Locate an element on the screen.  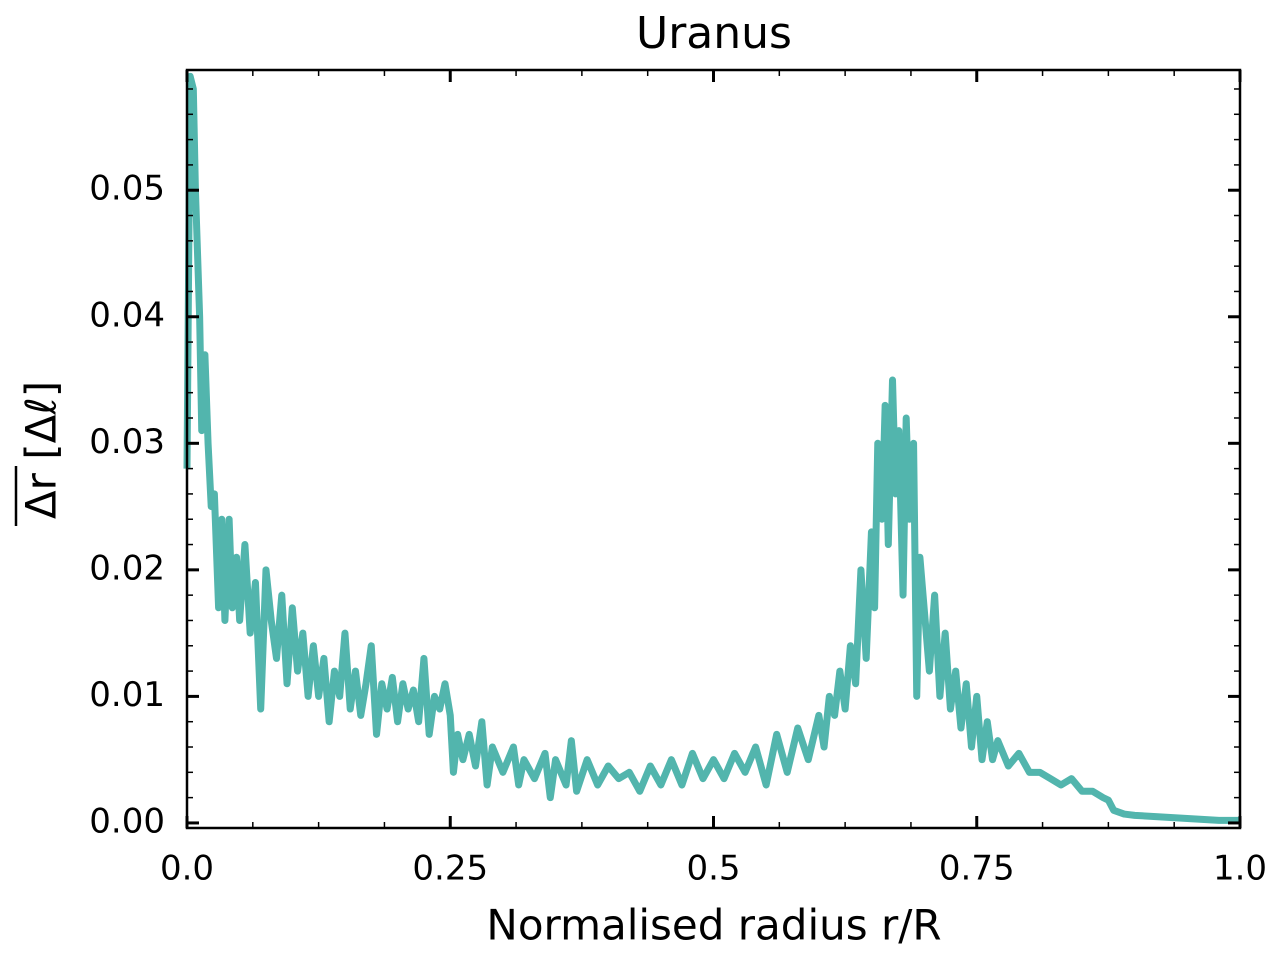
y-tick-label: 0.02 is located at coordinates (127, 568).